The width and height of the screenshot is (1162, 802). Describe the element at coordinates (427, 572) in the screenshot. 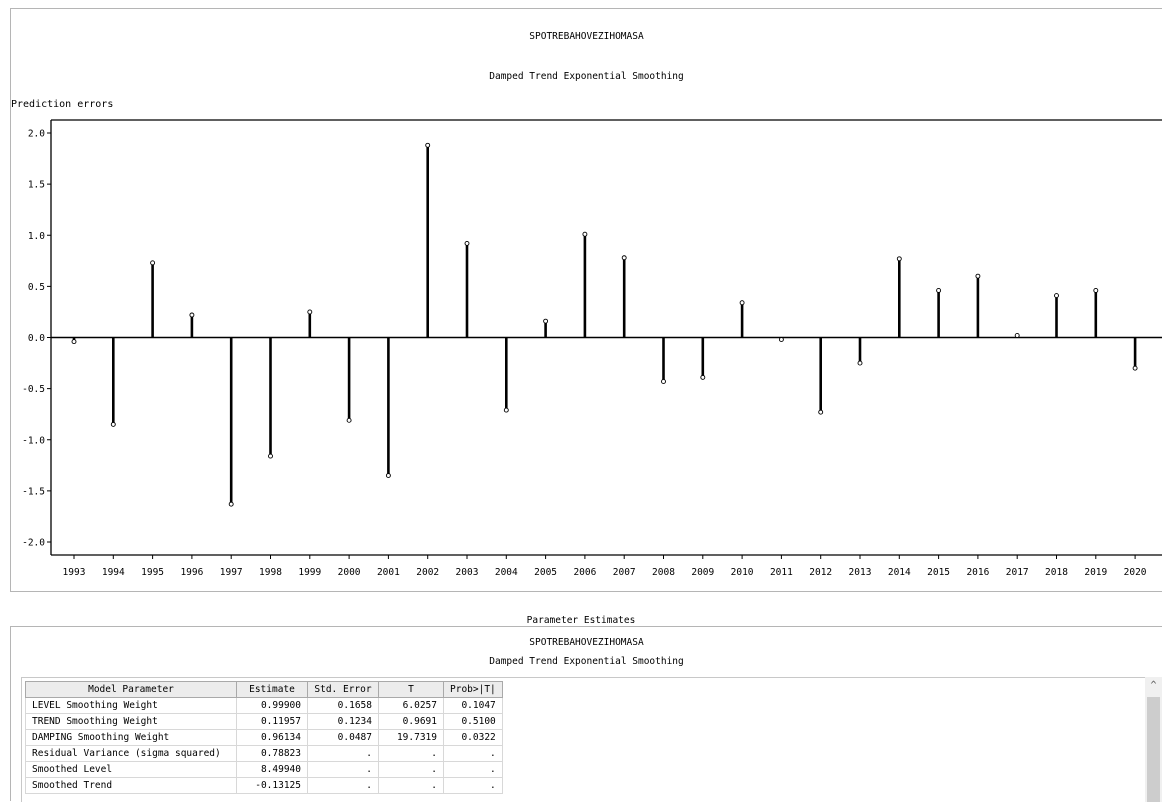

I see `x-tick-label: 2002` at that location.